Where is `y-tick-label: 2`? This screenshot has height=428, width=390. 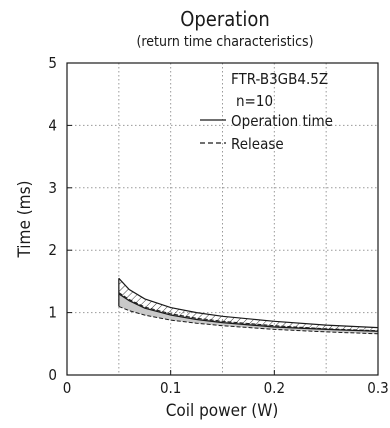
y-tick-label: 2 is located at coordinates (52, 250).